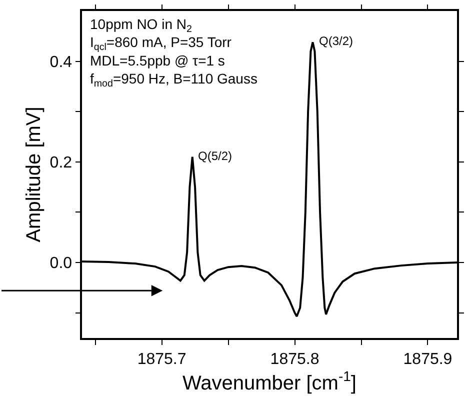 This screenshot has height=400, width=468. What do you see at coordinates (61, 163) in the screenshot?
I see `y-tick-label: 0.2` at bounding box center [61, 163].